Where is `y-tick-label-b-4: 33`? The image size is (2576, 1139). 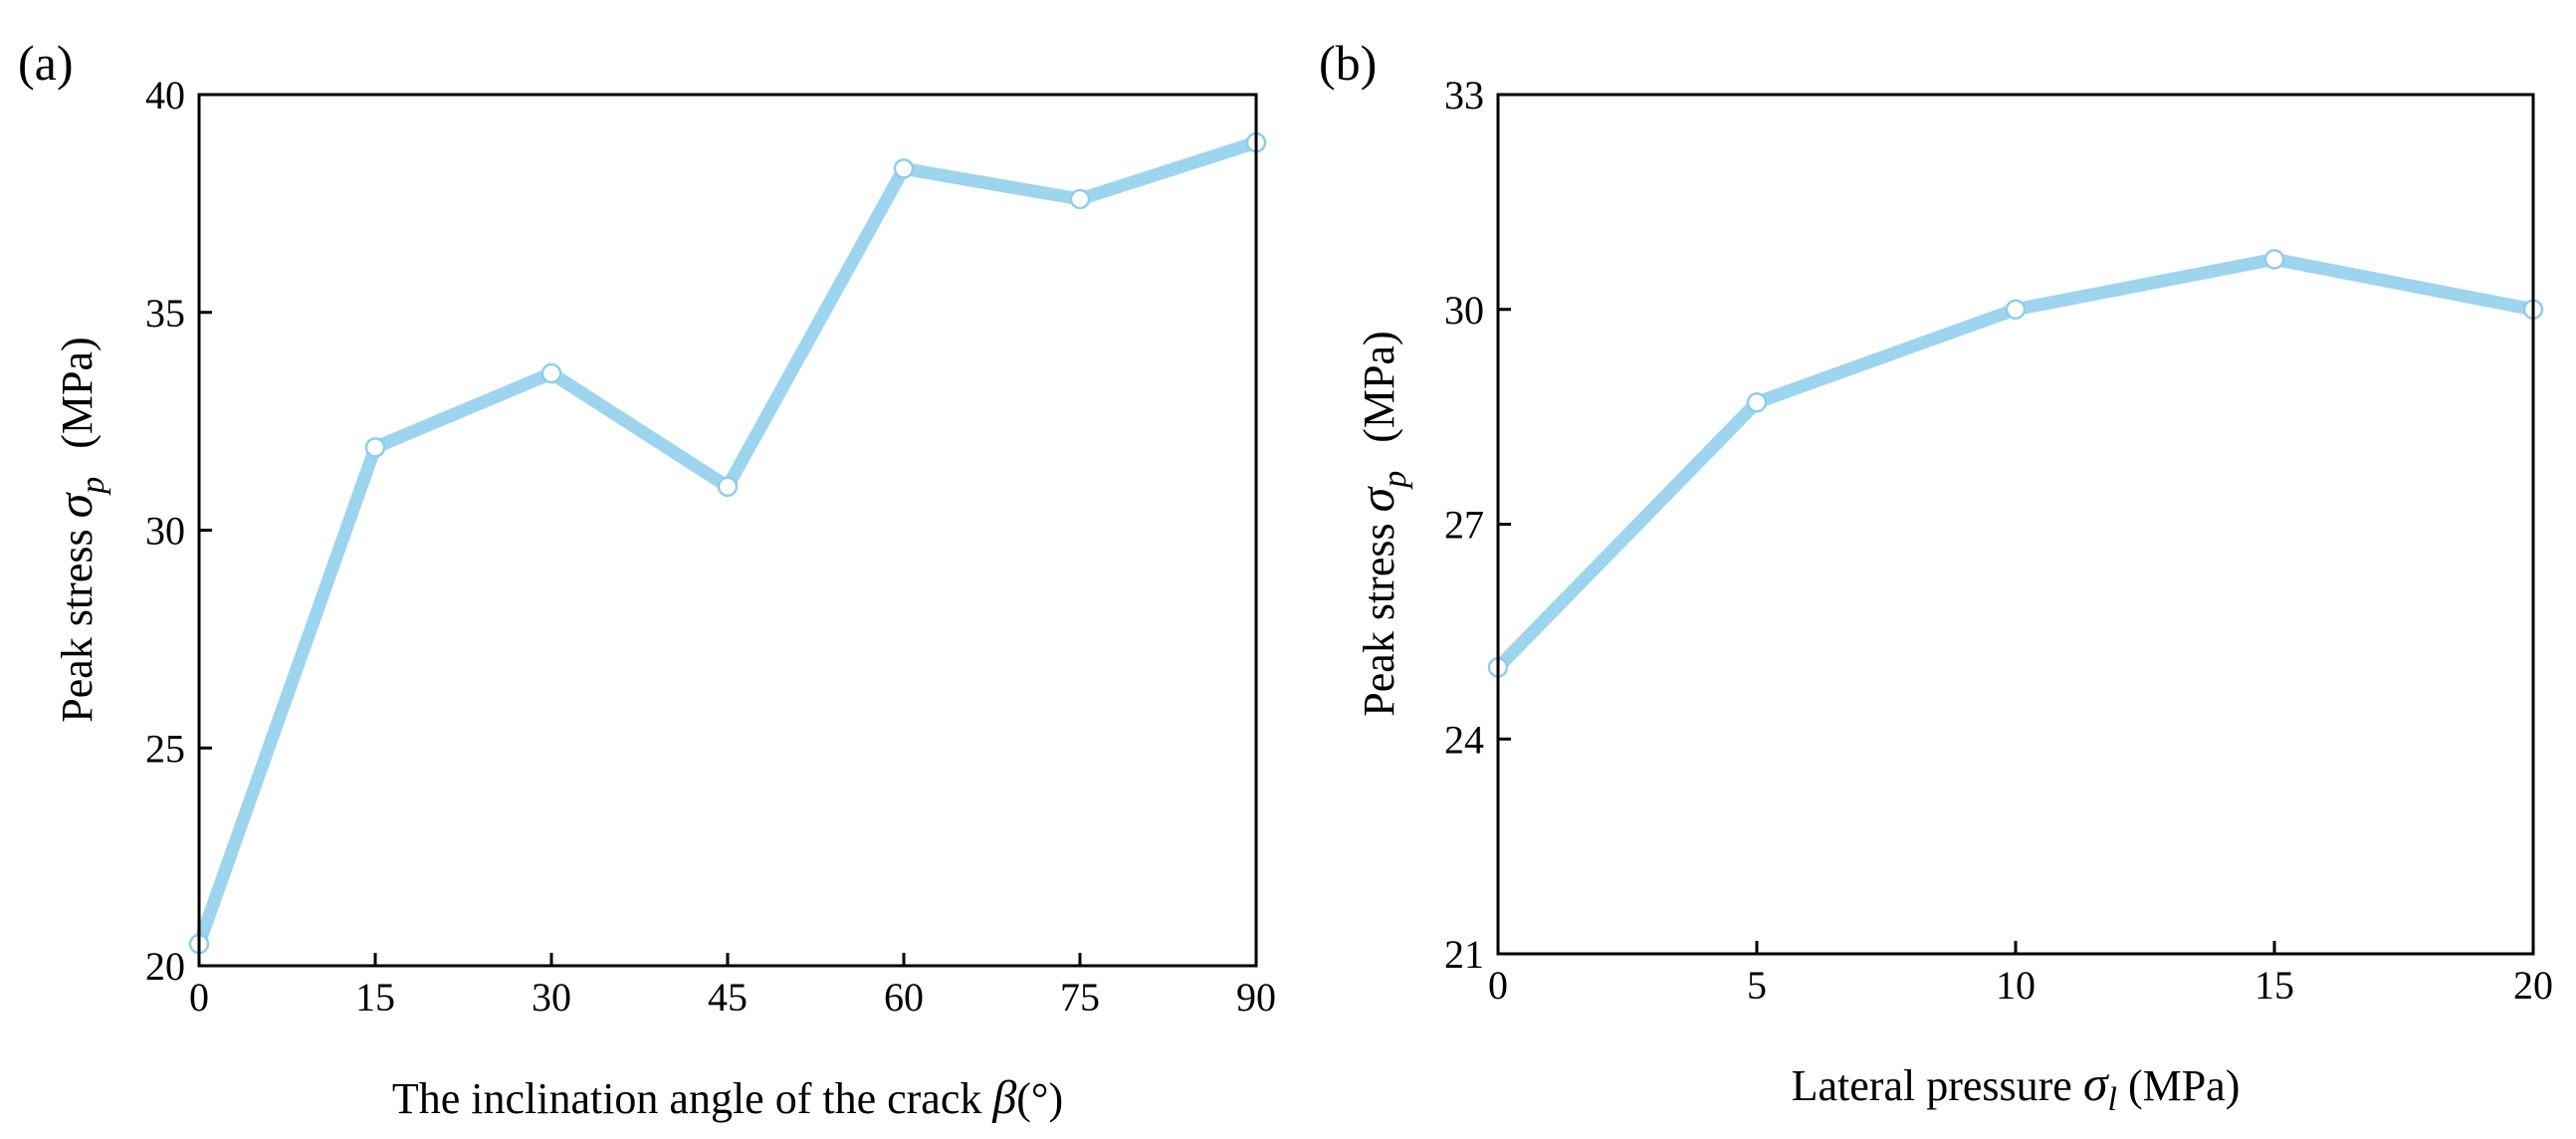
y-tick-label-b-4: 33 is located at coordinates (1464, 95).